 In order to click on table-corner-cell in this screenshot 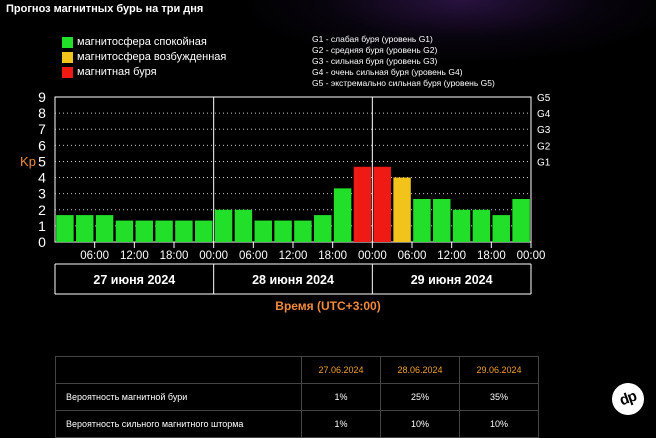, I will do `click(178, 370)`.